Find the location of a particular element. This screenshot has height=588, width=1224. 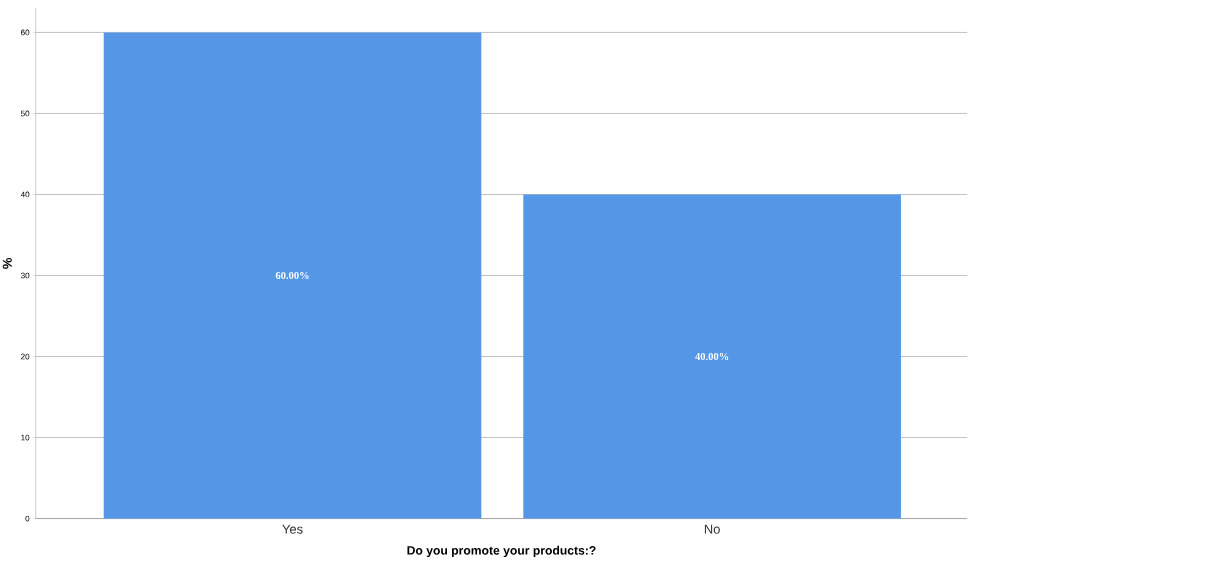

data-label: 40.00% is located at coordinates (712, 357).